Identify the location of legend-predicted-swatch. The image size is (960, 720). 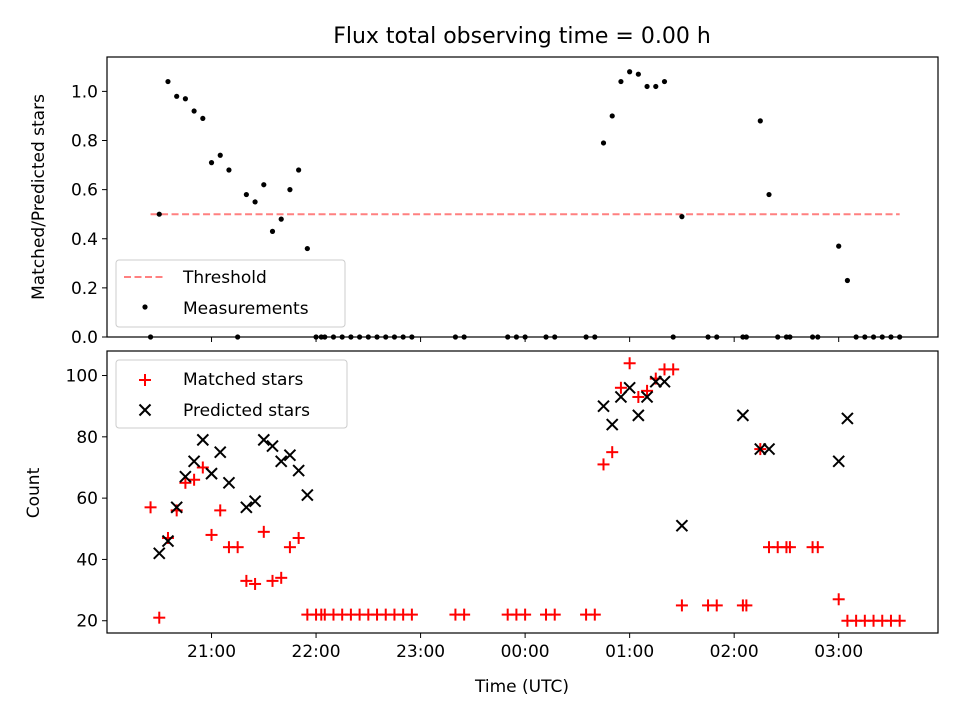
(145, 410).